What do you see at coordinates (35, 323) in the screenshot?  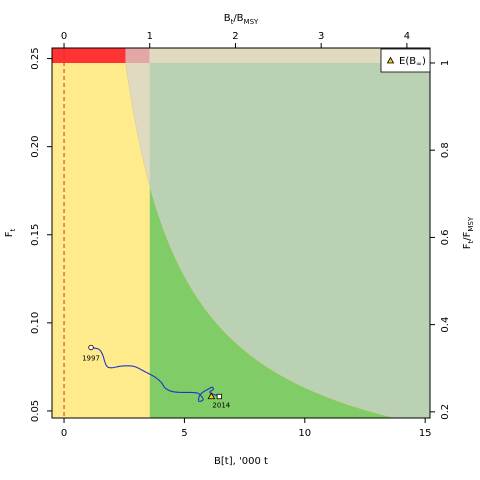 I see `y-tick-label: 0.10` at bounding box center [35, 323].